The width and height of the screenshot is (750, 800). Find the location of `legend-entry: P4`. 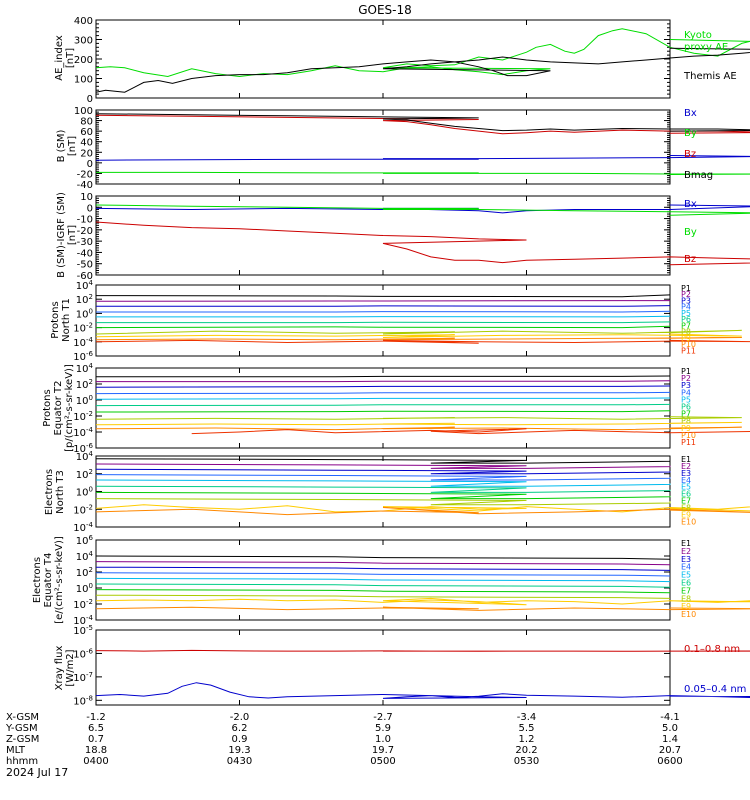

legend-entry: P4 is located at coordinates (686, 307).